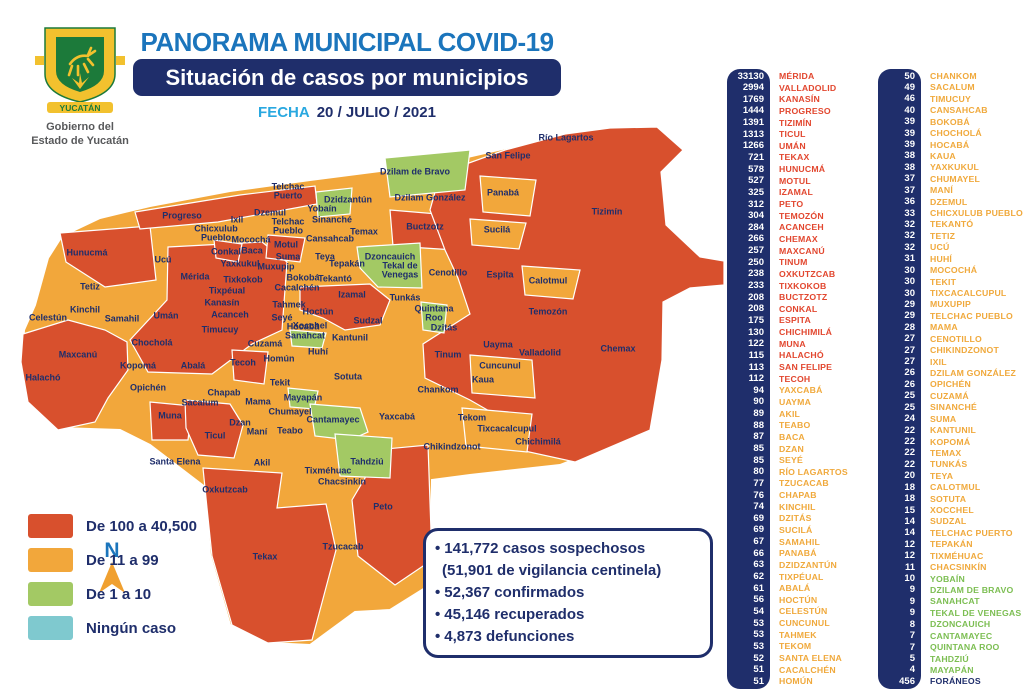  I want to click on municipality-name: BUCTZOTZ, so click(803, 297).